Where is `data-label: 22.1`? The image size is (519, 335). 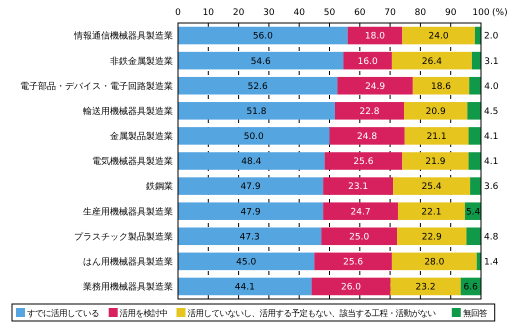 data-label: 22.1 is located at coordinates (431, 212).